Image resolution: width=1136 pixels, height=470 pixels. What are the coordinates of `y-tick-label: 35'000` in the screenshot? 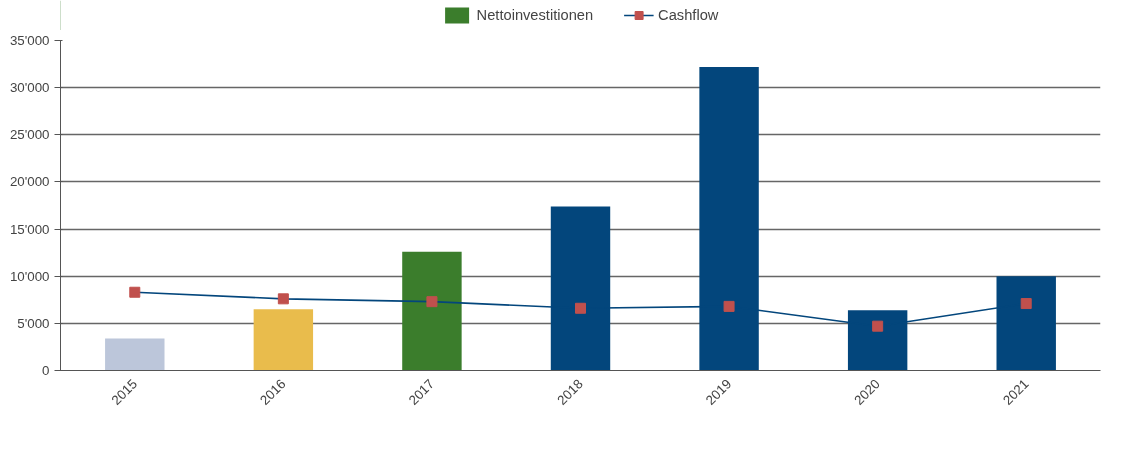 It's located at (29, 40).